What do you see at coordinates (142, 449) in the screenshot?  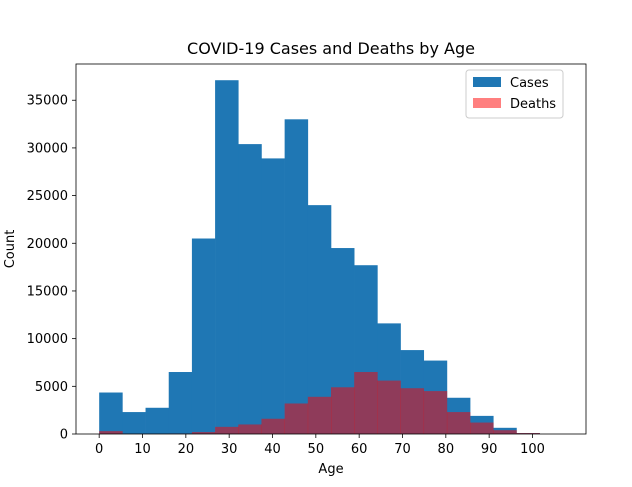 I see `x-tick-label: 10` at bounding box center [142, 449].